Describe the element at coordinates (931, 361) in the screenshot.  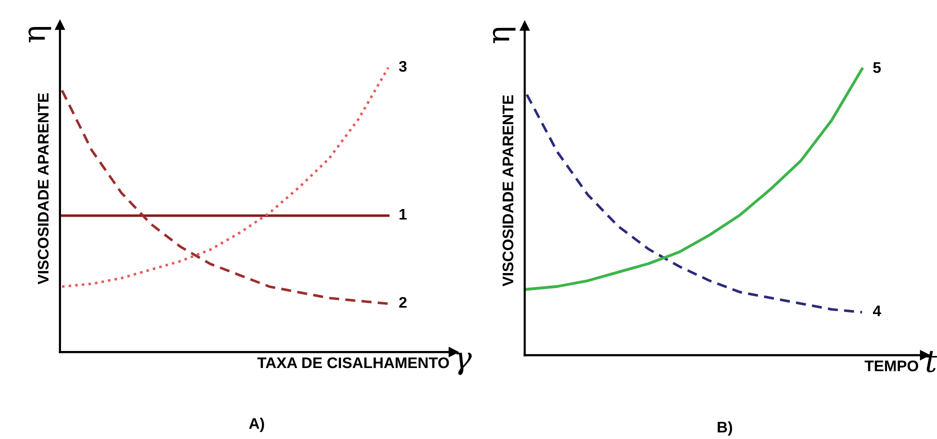
I see `text: t` at that location.